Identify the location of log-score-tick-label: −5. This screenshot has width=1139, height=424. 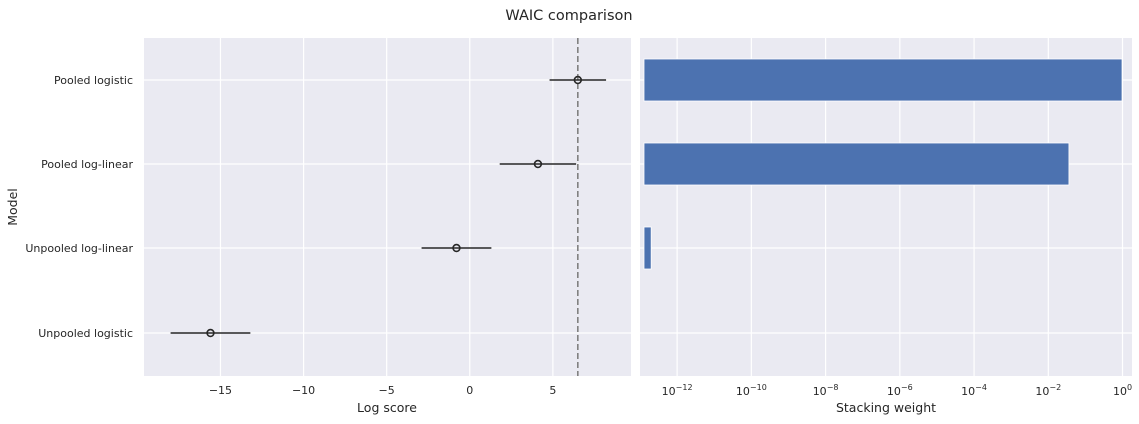
(387, 390).